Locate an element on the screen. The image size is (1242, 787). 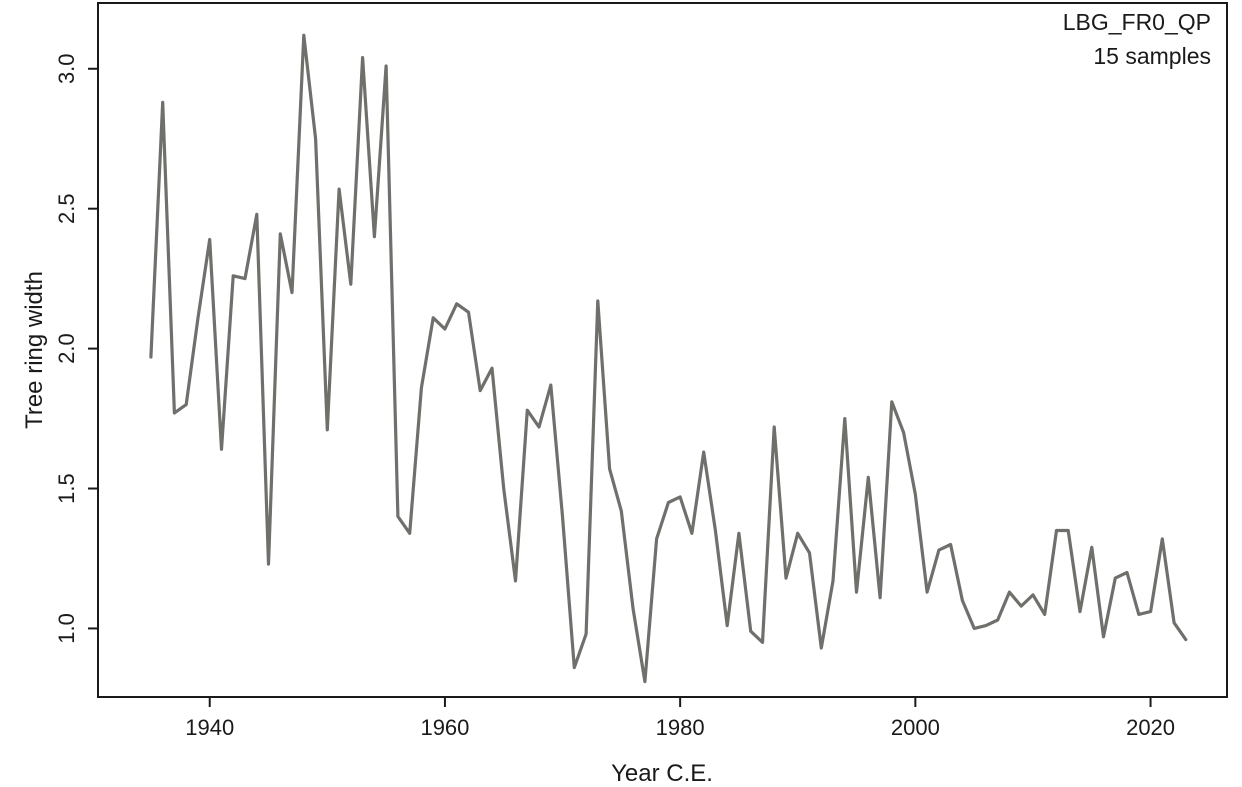
y-axis: 1.0 1.5 2.0 2.5 3.0 is located at coordinates (76, 348).